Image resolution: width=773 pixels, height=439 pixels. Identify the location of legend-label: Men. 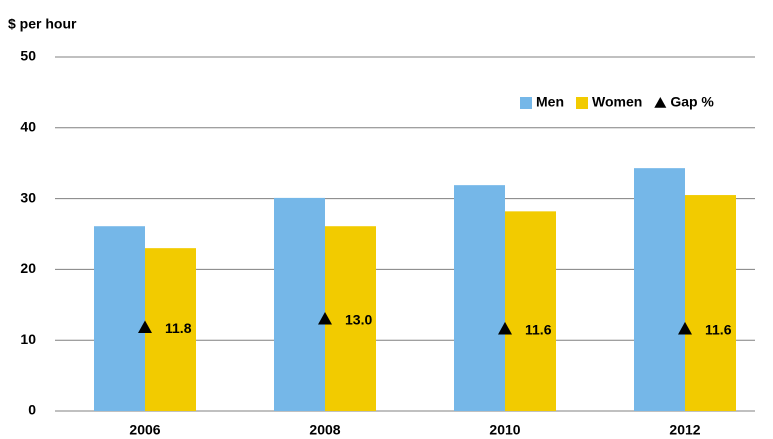
(550, 102).